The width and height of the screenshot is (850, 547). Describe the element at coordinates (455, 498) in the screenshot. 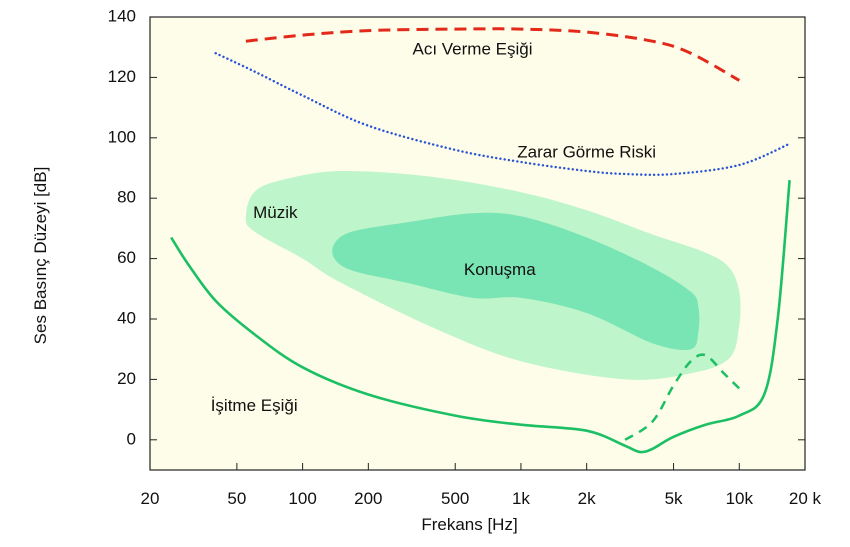

I see `x-tick-label: 500` at that location.